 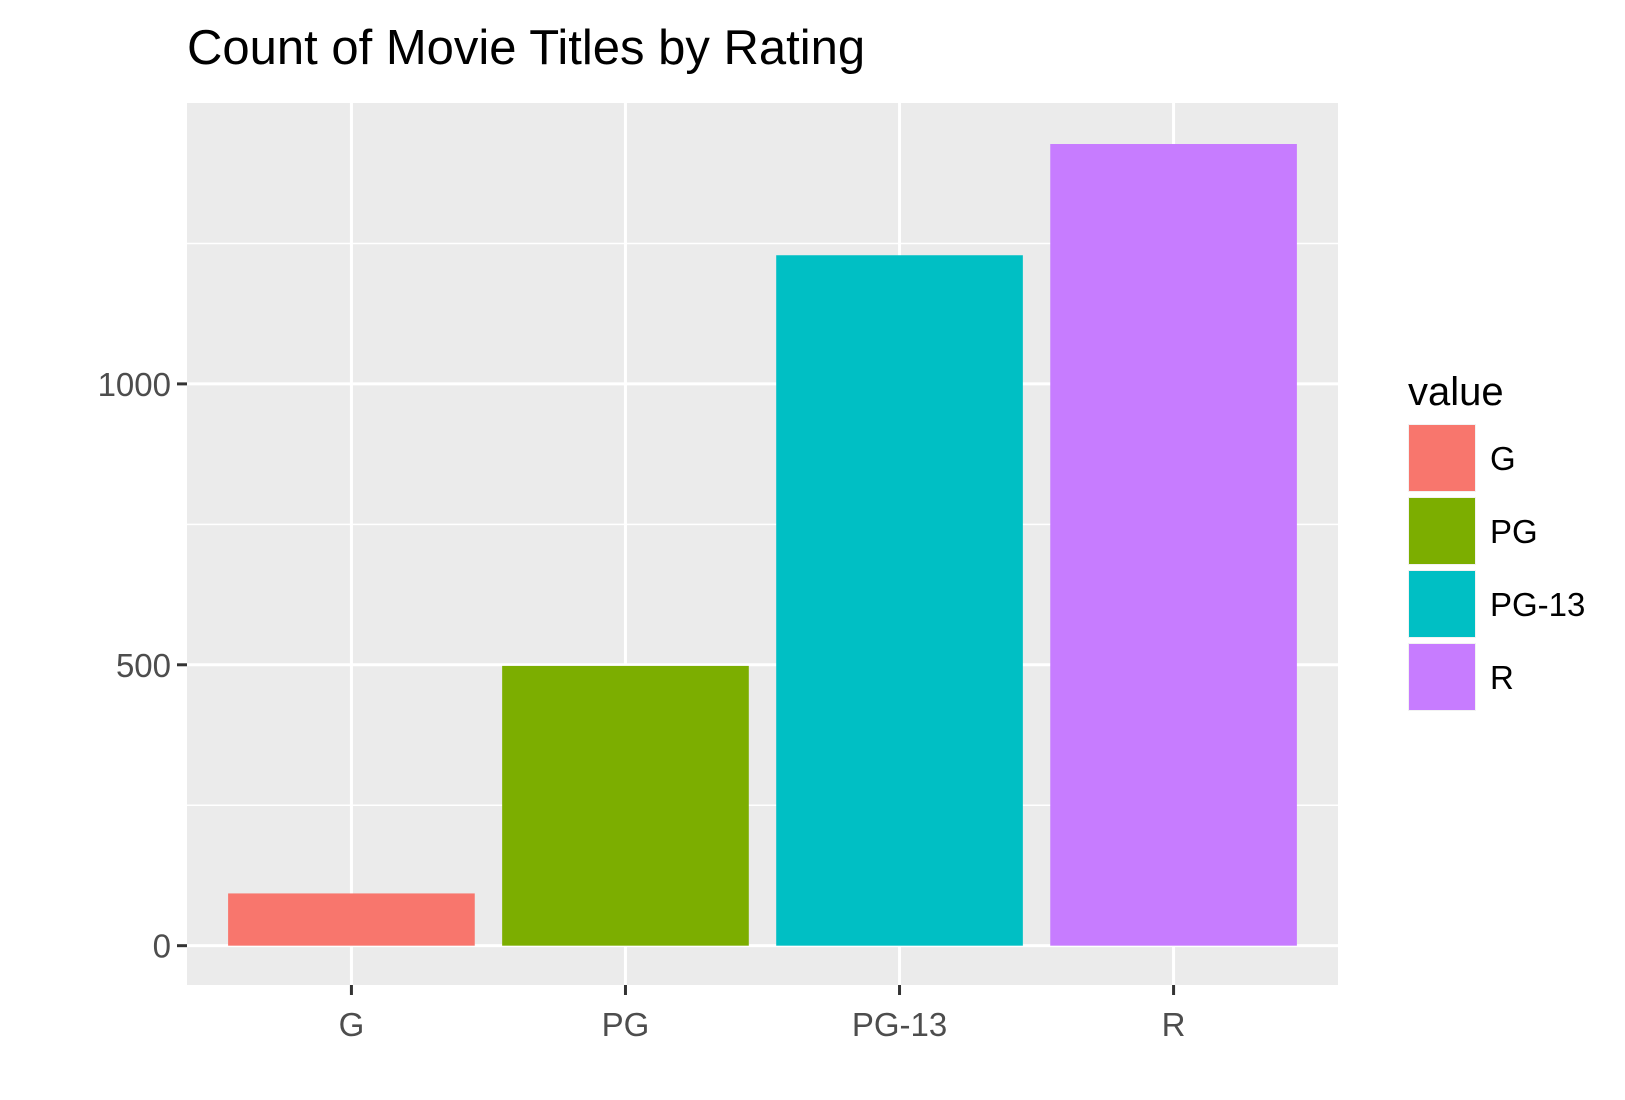 What do you see at coordinates (1174, 1024) in the screenshot?
I see `x-tick-label: R` at bounding box center [1174, 1024].